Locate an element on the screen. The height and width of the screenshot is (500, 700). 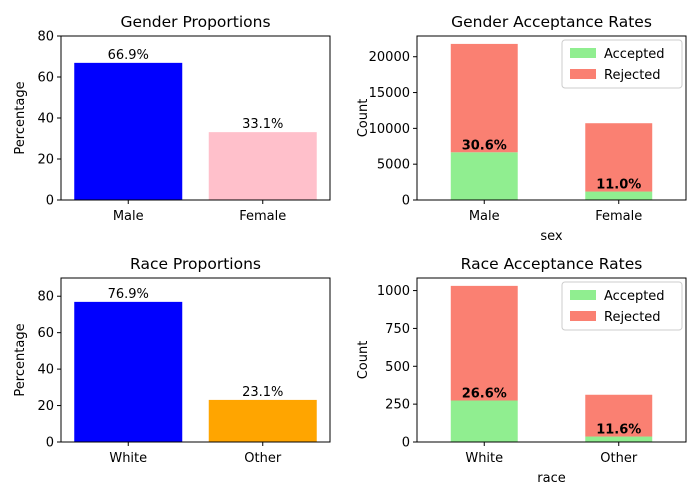
bar-male-accepted is located at coordinates (484, 176).